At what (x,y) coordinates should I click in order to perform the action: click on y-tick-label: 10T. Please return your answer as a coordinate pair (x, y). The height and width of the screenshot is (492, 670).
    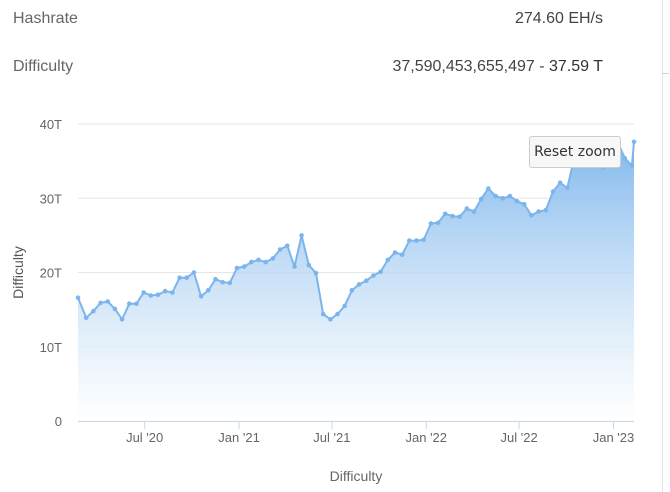
    Looking at the image, I should click on (51, 347).